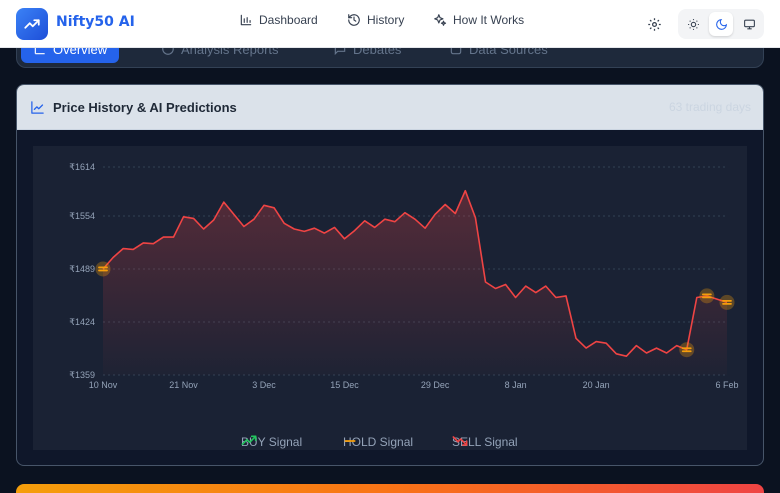 Image resolution: width=780 pixels, height=493 pixels. I want to click on legend-hold: HOLD Signal, so click(378, 442).